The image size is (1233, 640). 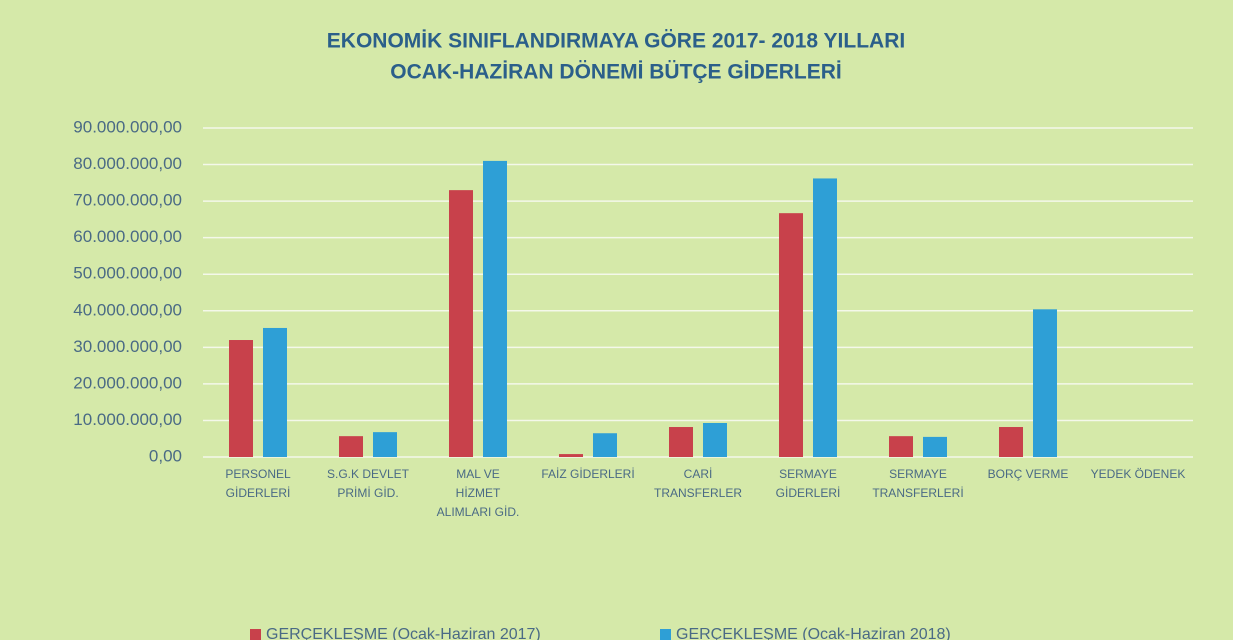 What do you see at coordinates (478, 493) in the screenshot?
I see `x-tick-label: HİZMET` at bounding box center [478, 493].